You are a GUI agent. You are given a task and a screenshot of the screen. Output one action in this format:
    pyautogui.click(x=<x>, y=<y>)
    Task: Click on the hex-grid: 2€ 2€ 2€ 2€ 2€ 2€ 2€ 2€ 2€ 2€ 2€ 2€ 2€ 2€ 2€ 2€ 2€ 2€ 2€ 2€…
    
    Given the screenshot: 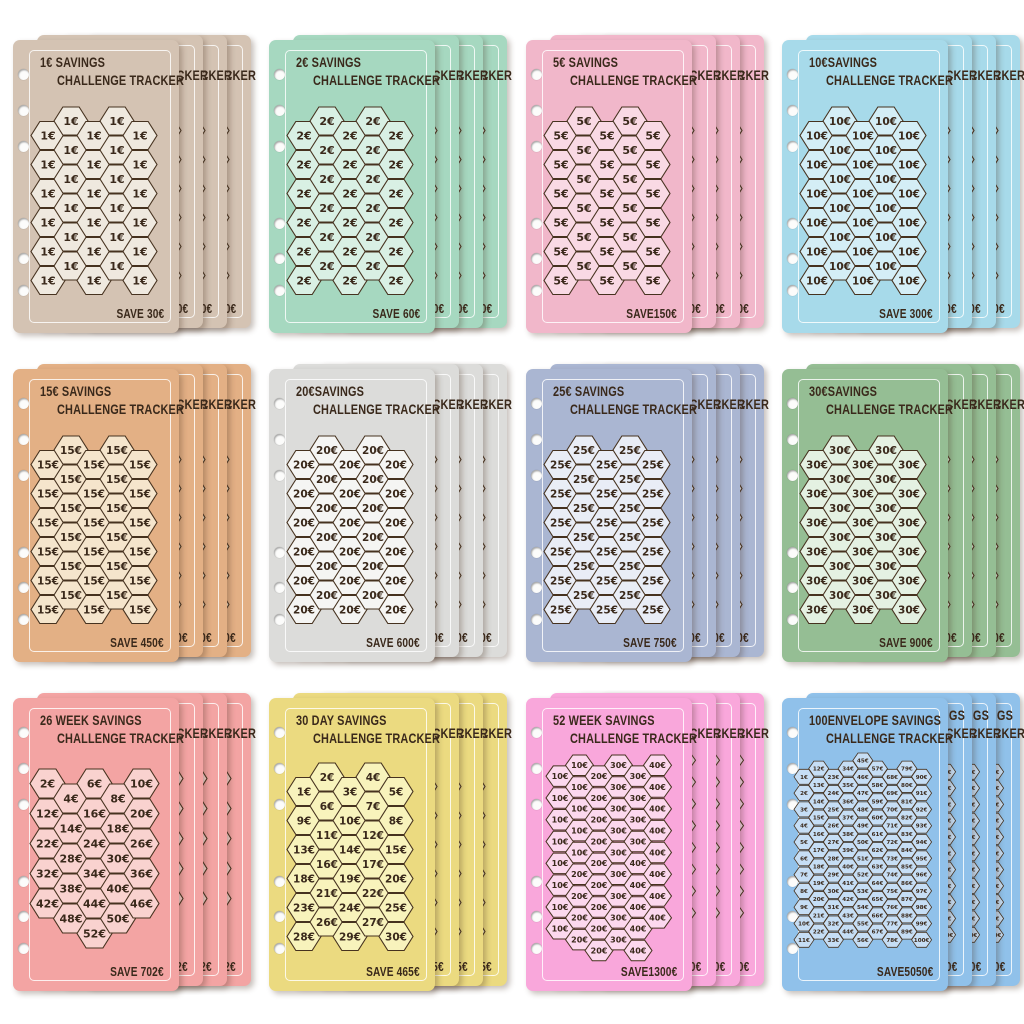 What is the action you would take?
    pyautogui.click(x=350, y=201)
    